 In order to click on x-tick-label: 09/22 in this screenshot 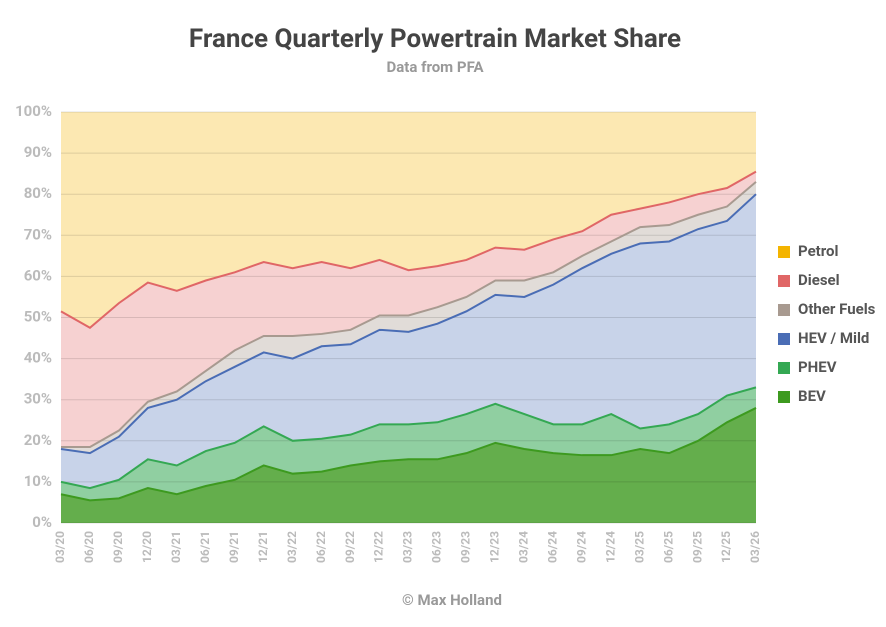, I will do `click(350, 547)`.